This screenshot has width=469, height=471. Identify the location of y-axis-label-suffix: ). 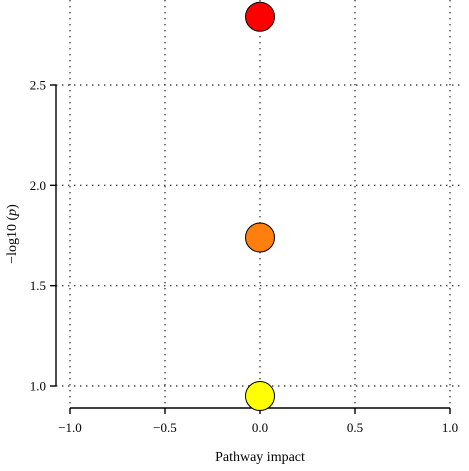
(12, 206).